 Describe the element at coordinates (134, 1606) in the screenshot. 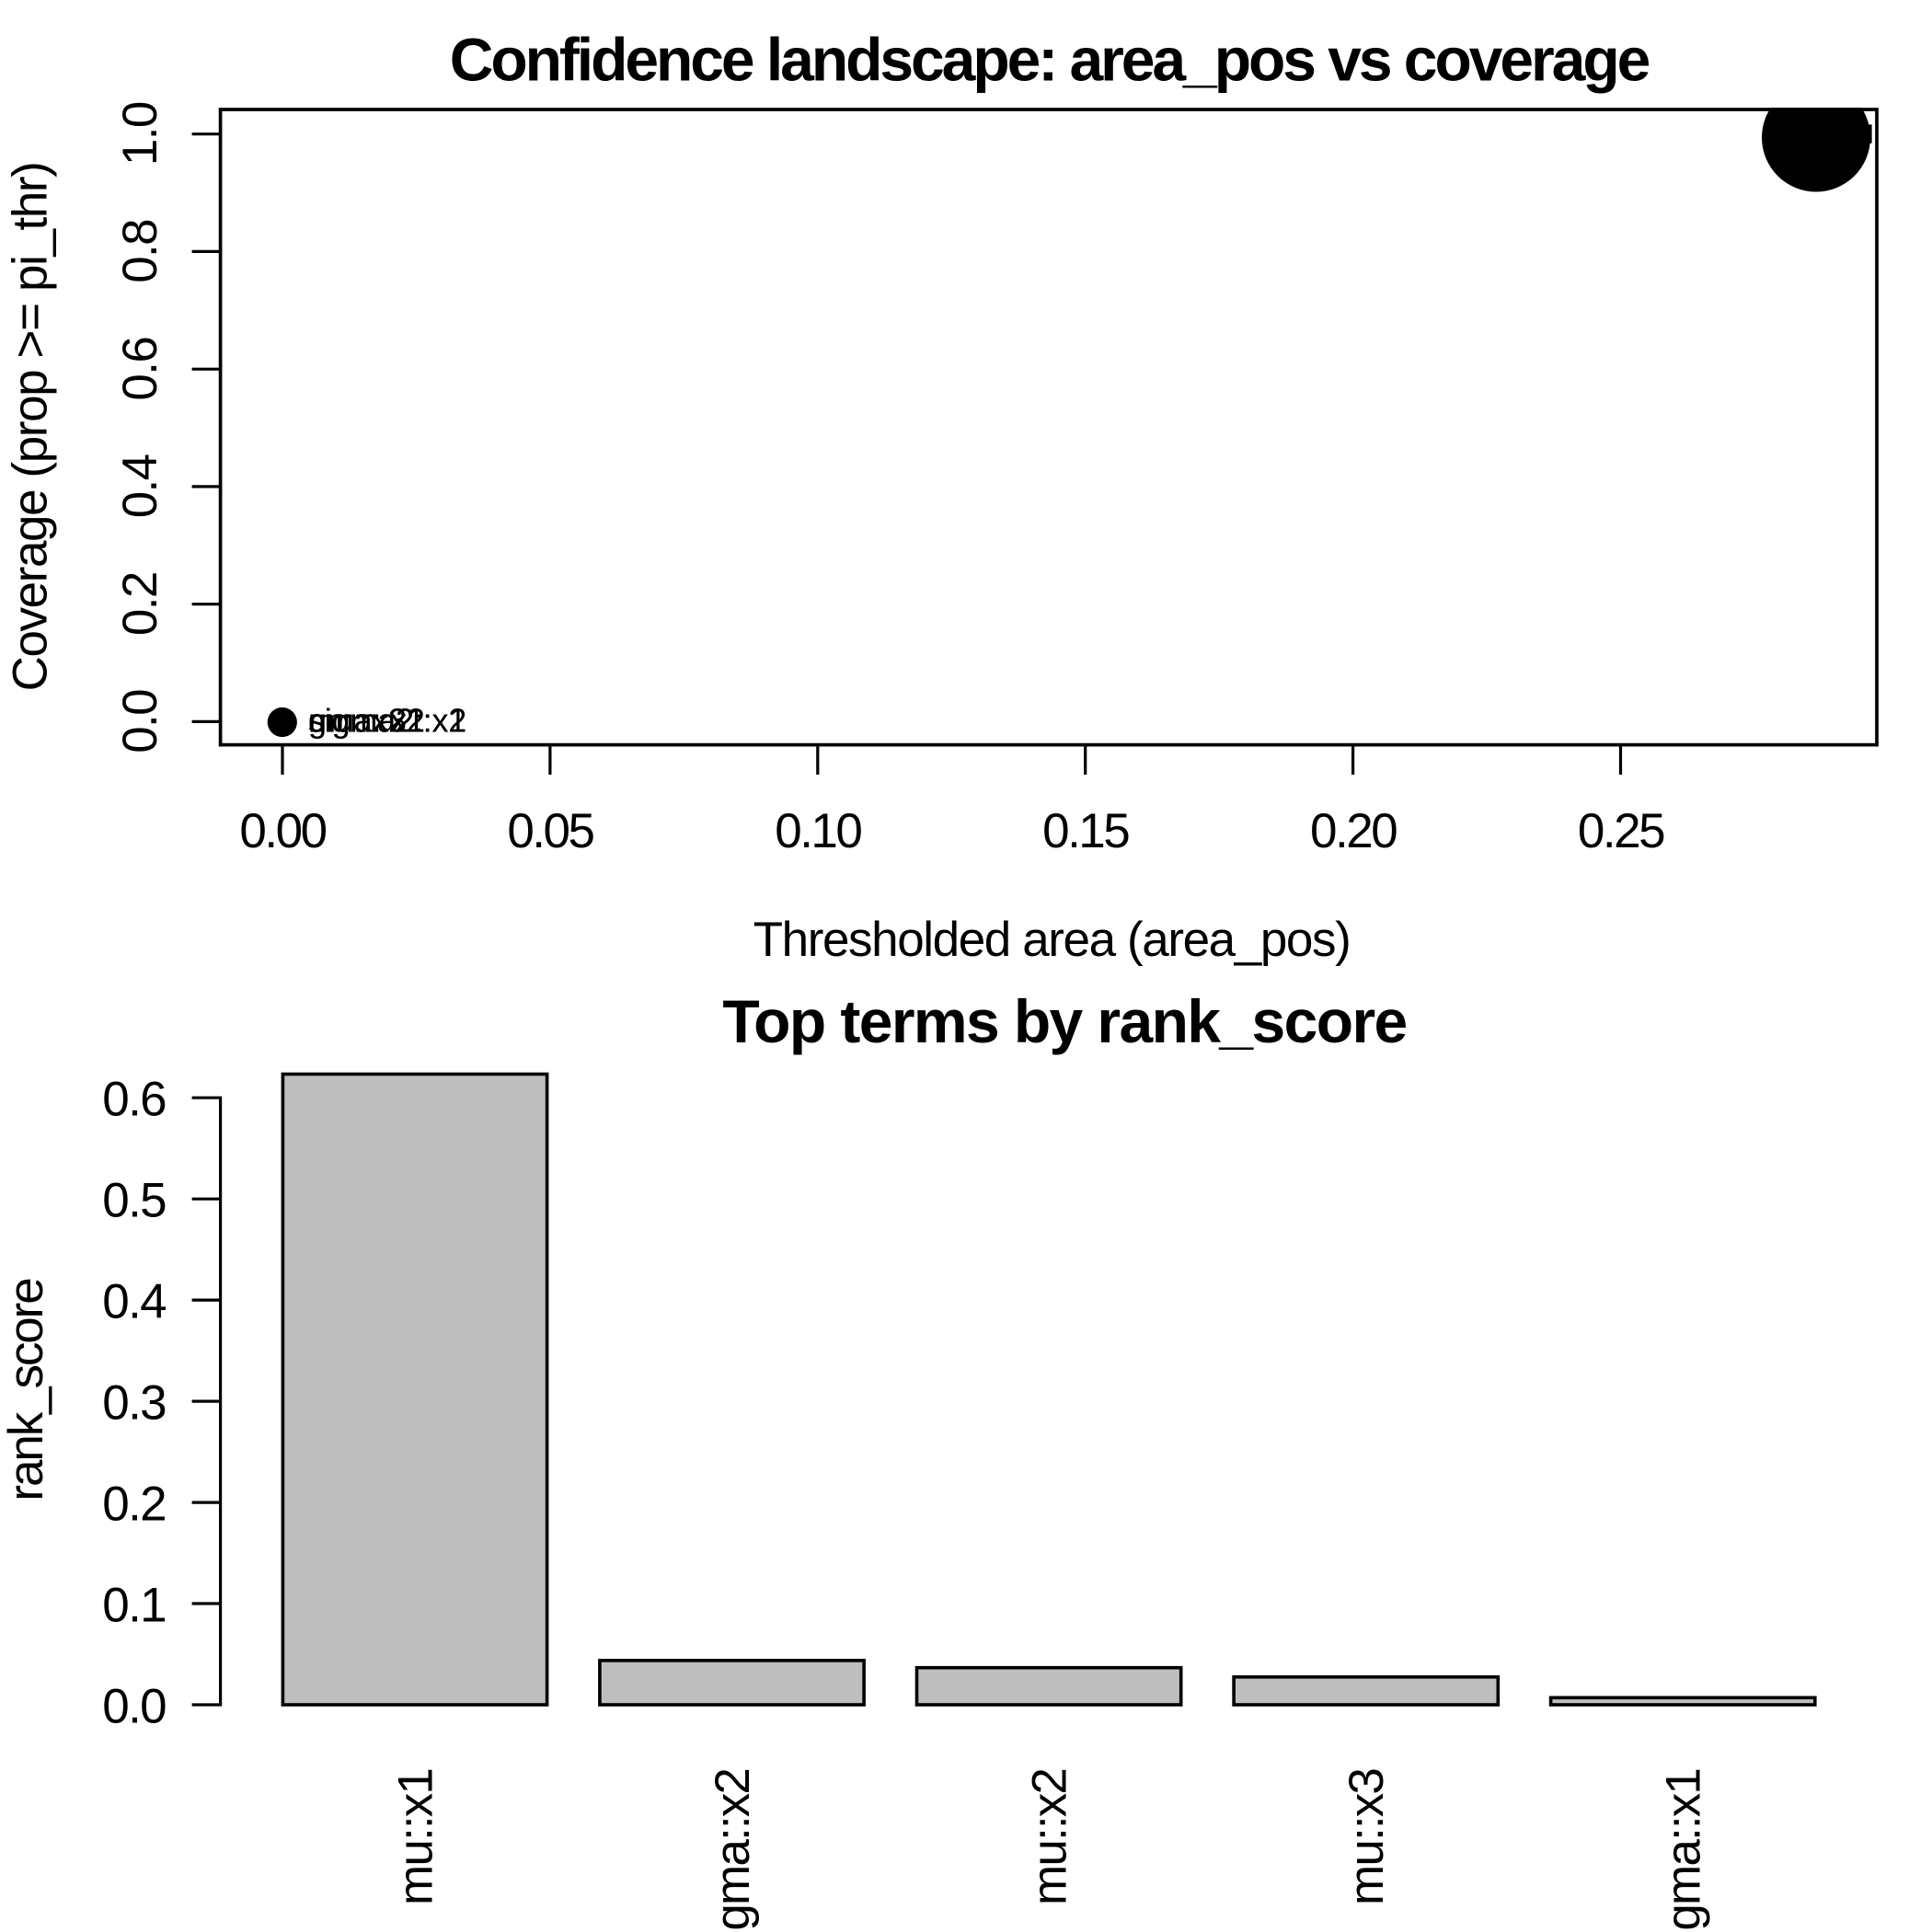

I see `svg-text: 0.1` at that location.